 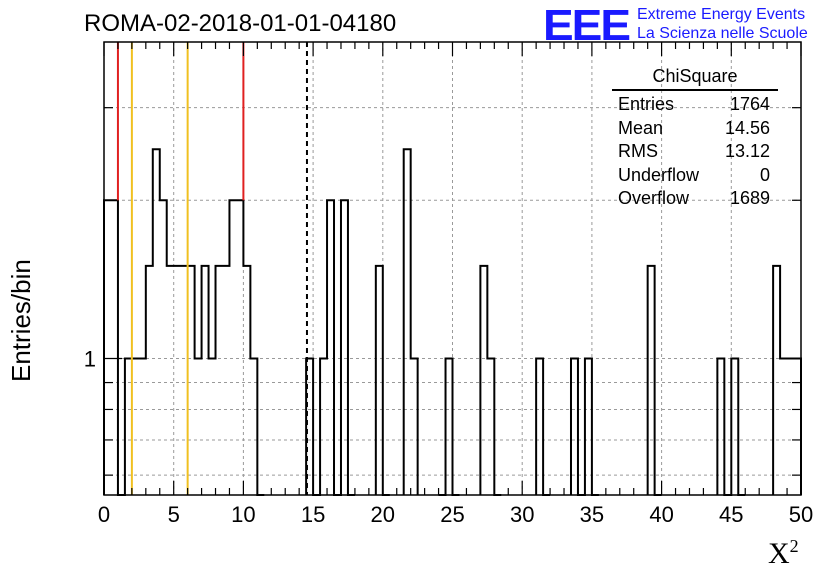 I want to click on y-tick-label: 1, so click(x=90, y=359).